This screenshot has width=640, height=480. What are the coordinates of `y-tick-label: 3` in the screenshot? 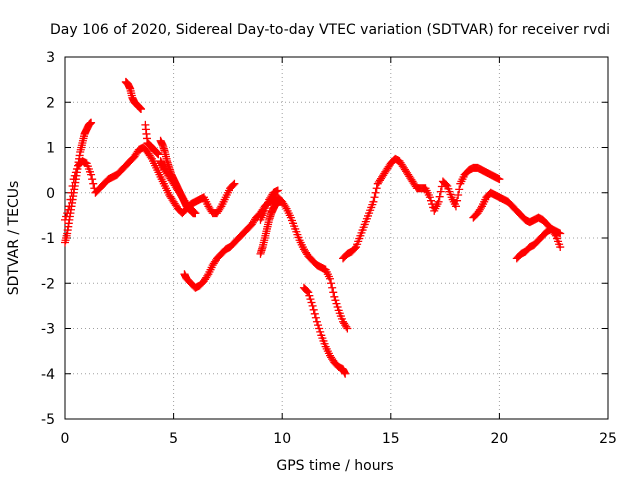 It's located at (50, 58).